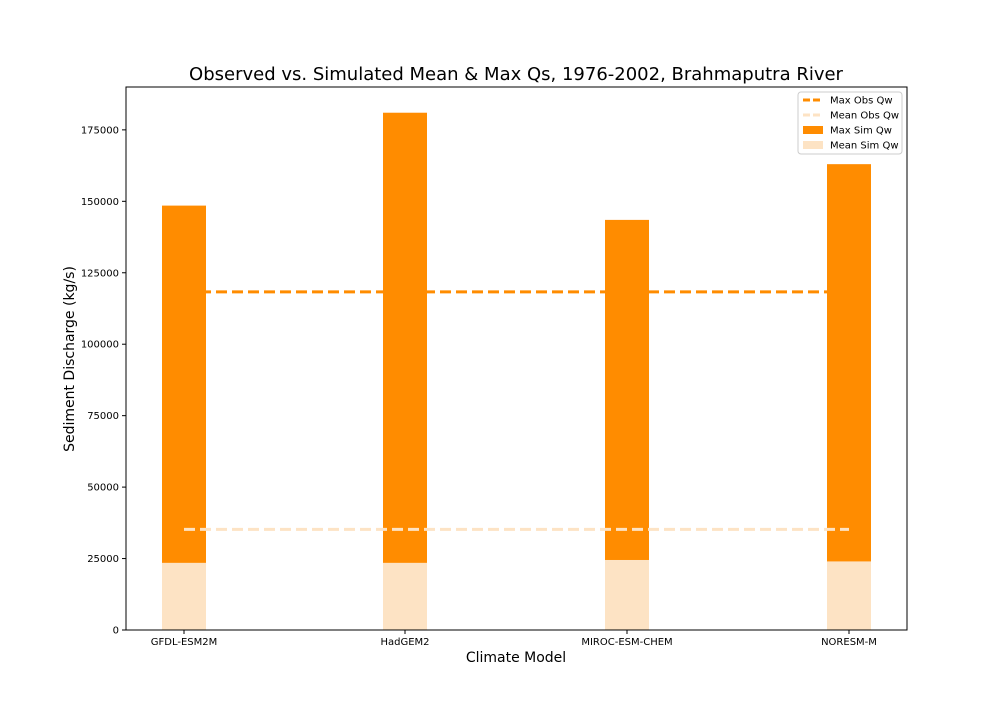 The height and width of the screenshot is (720, 1008). What do you see at coordinates (864, 146) in the screenshot?
I see `legend-entry-label: Mean Sim Qw` at bounding box center [864, 146].